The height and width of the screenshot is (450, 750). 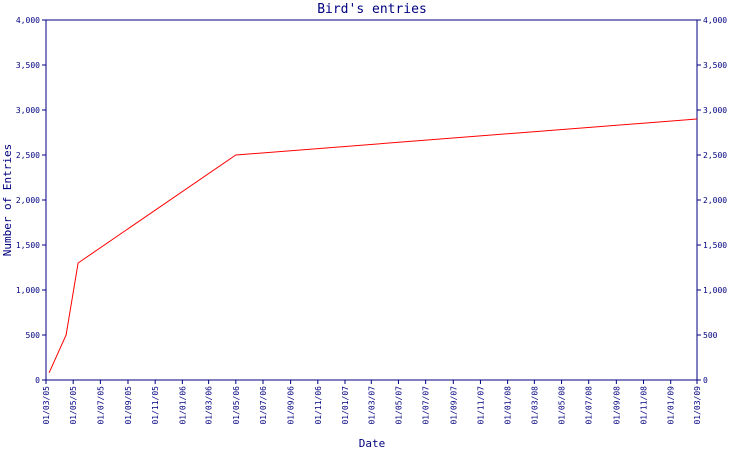 What do you see at coordinates (644, 405) in the screenshot?
I see `x-tick-label: 01/11/08` at bounding box center [644, 405].